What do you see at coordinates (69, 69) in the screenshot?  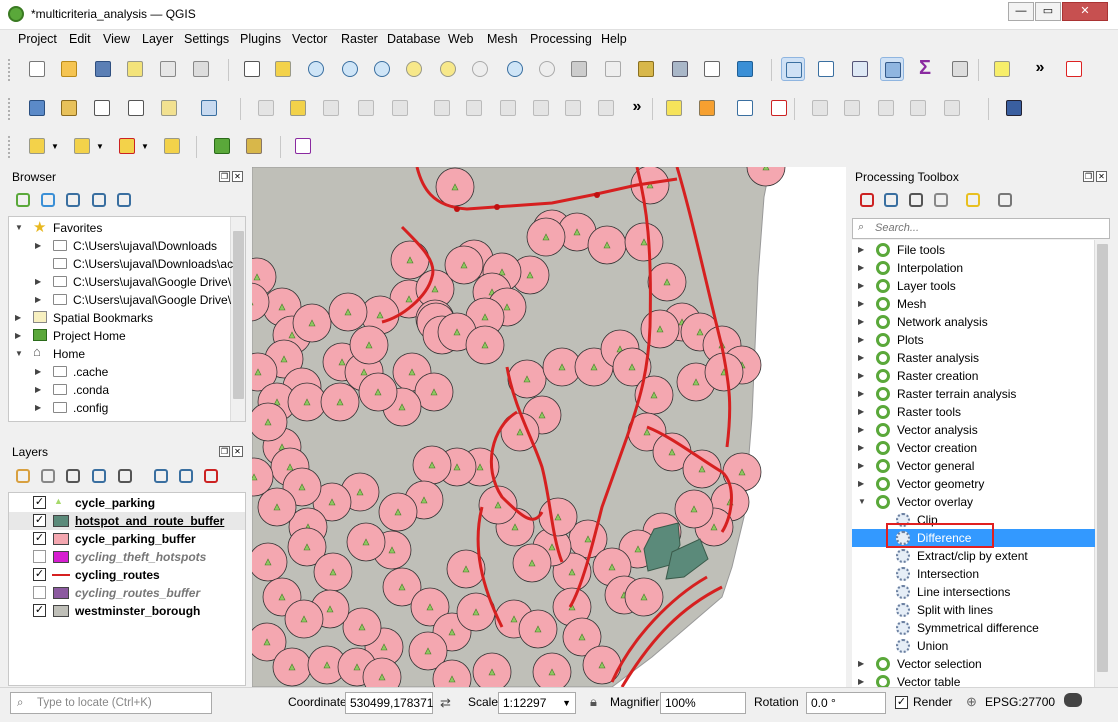 I see `open-project-button` at bounding box center [69, 69].